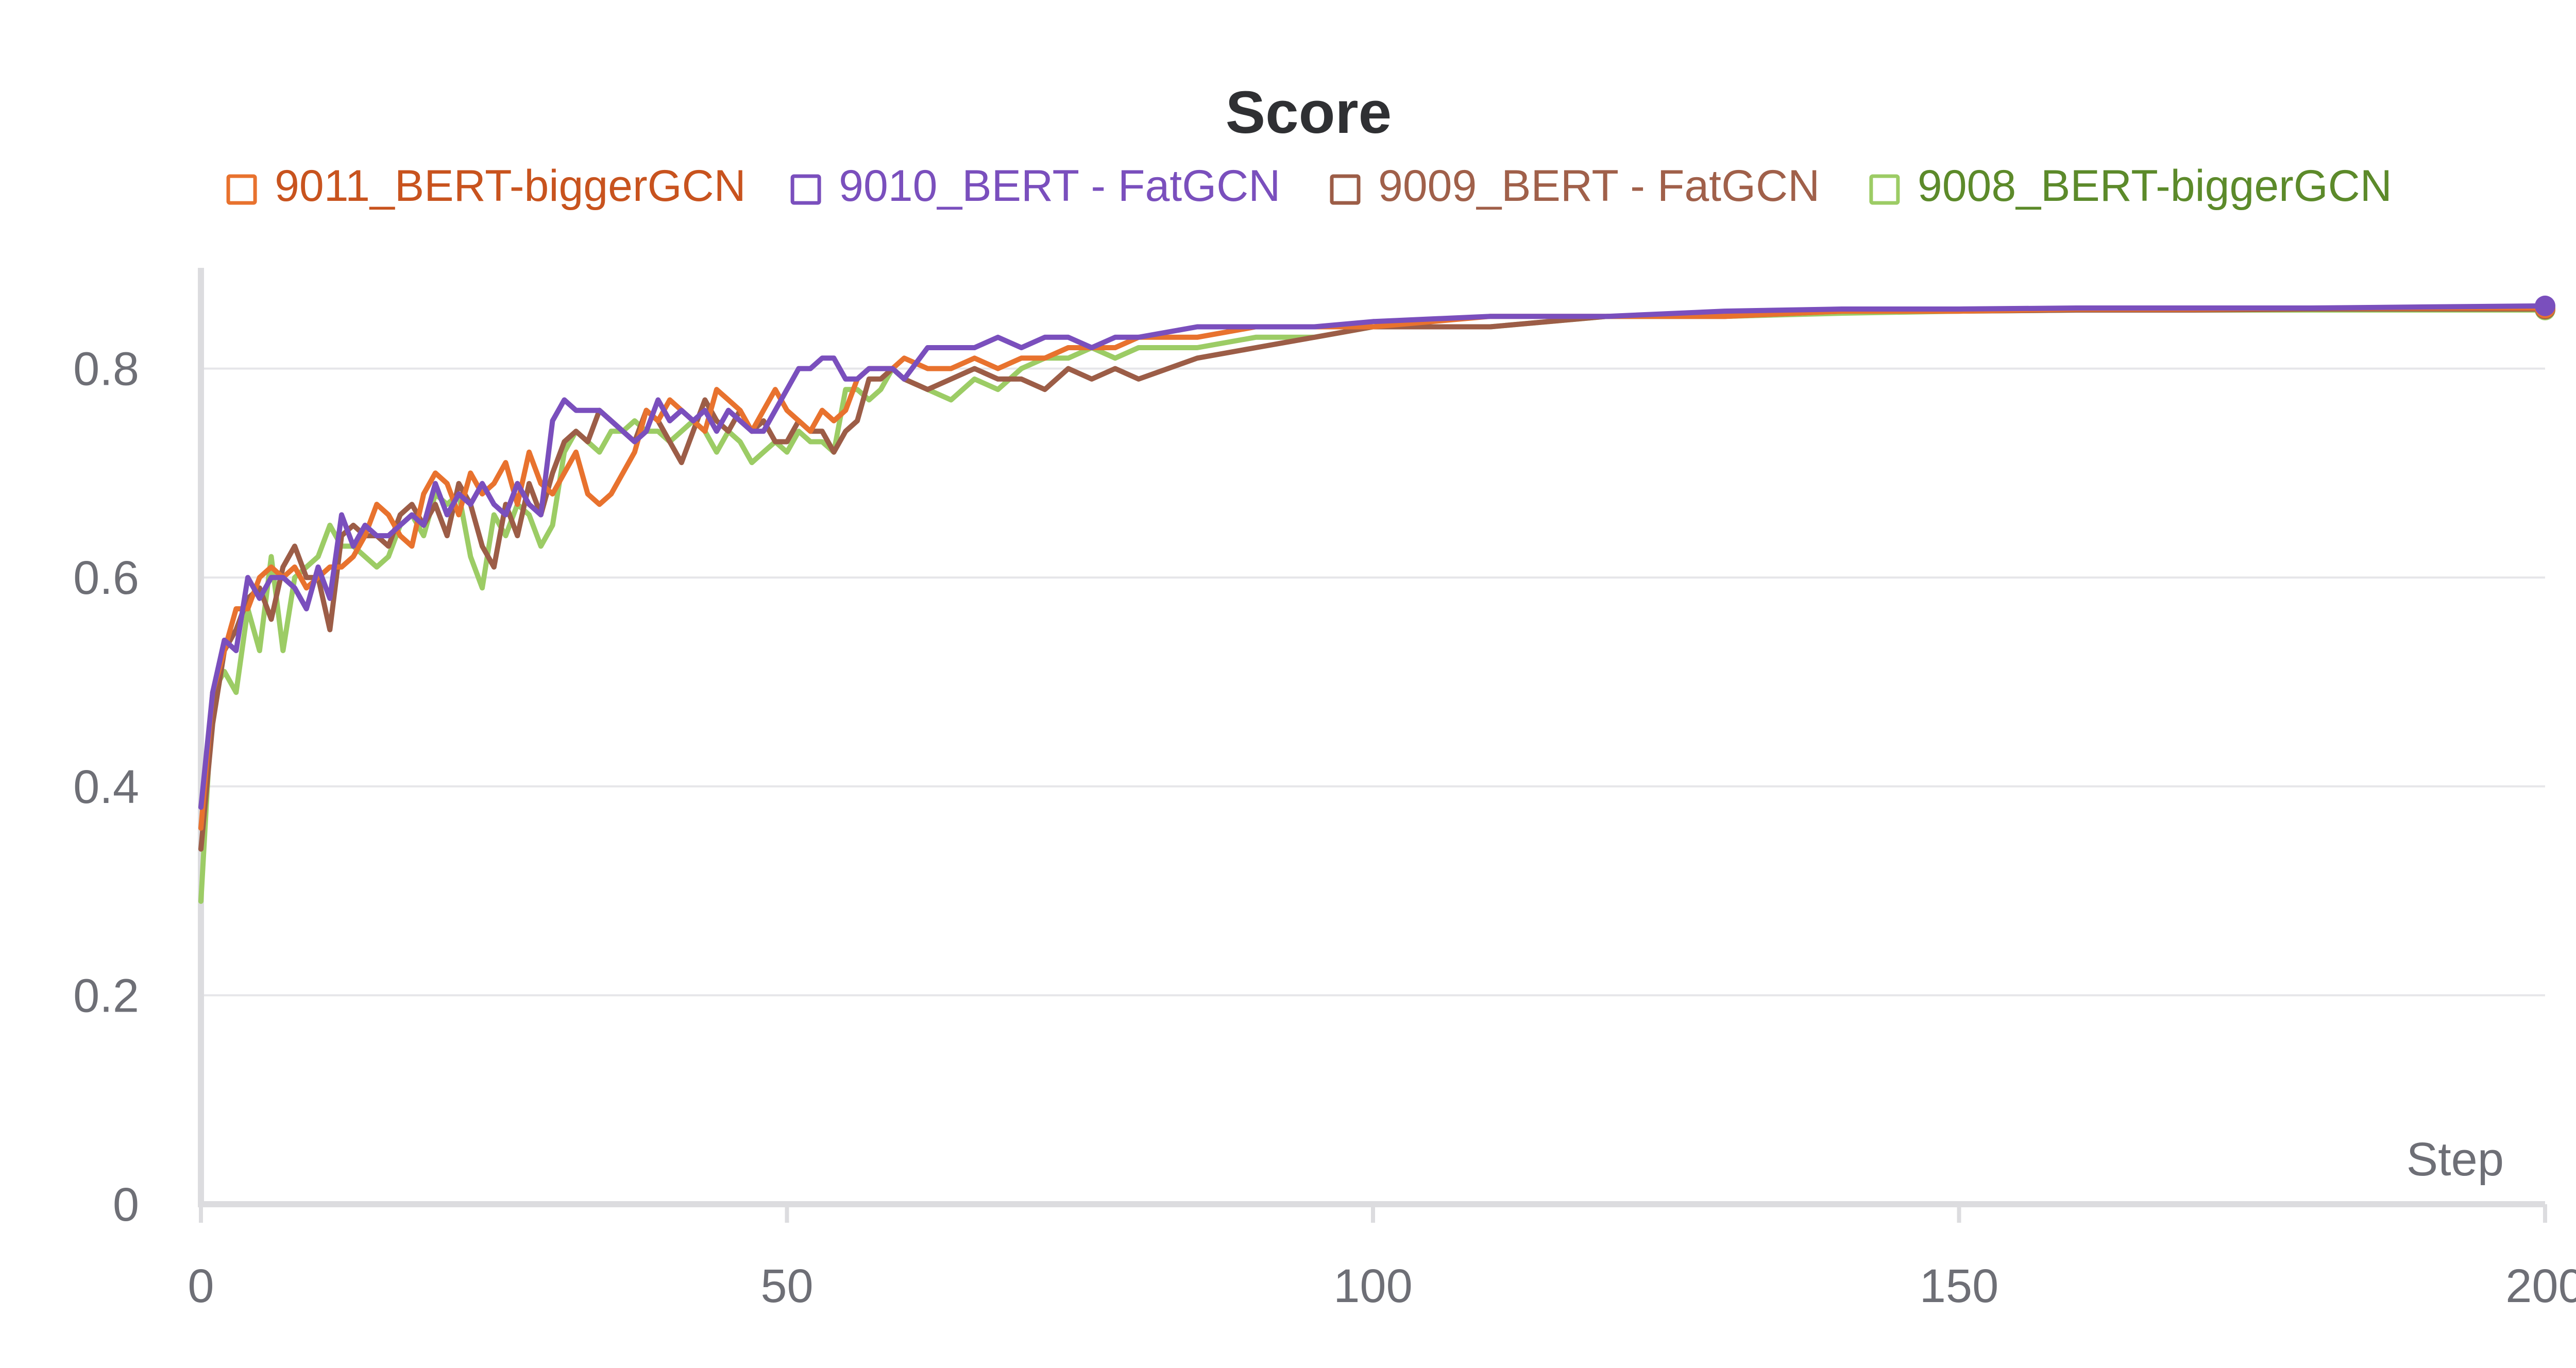 This screenshot has width=2576, height=1368. What do you see at coordinates (1373, 1286) in the screenshot?
I see `x-tick-label: 100` at bounding box center [1373, 1286].